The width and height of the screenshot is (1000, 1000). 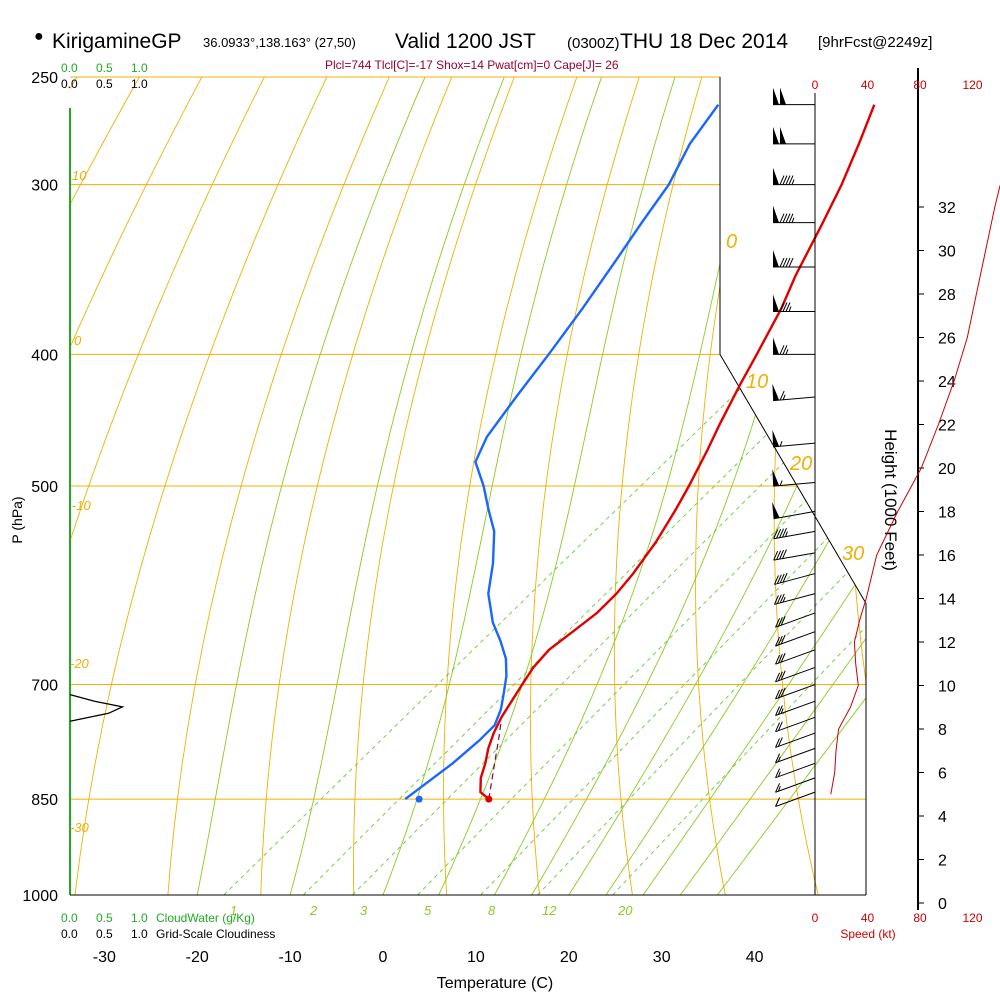 I want to click on mixing-ratio-label: 8, so click(x=492, y=910).